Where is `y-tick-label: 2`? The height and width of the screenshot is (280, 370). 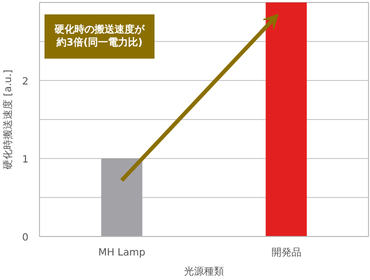 y-tick-label: 2 is located at coordinates (25, 82).